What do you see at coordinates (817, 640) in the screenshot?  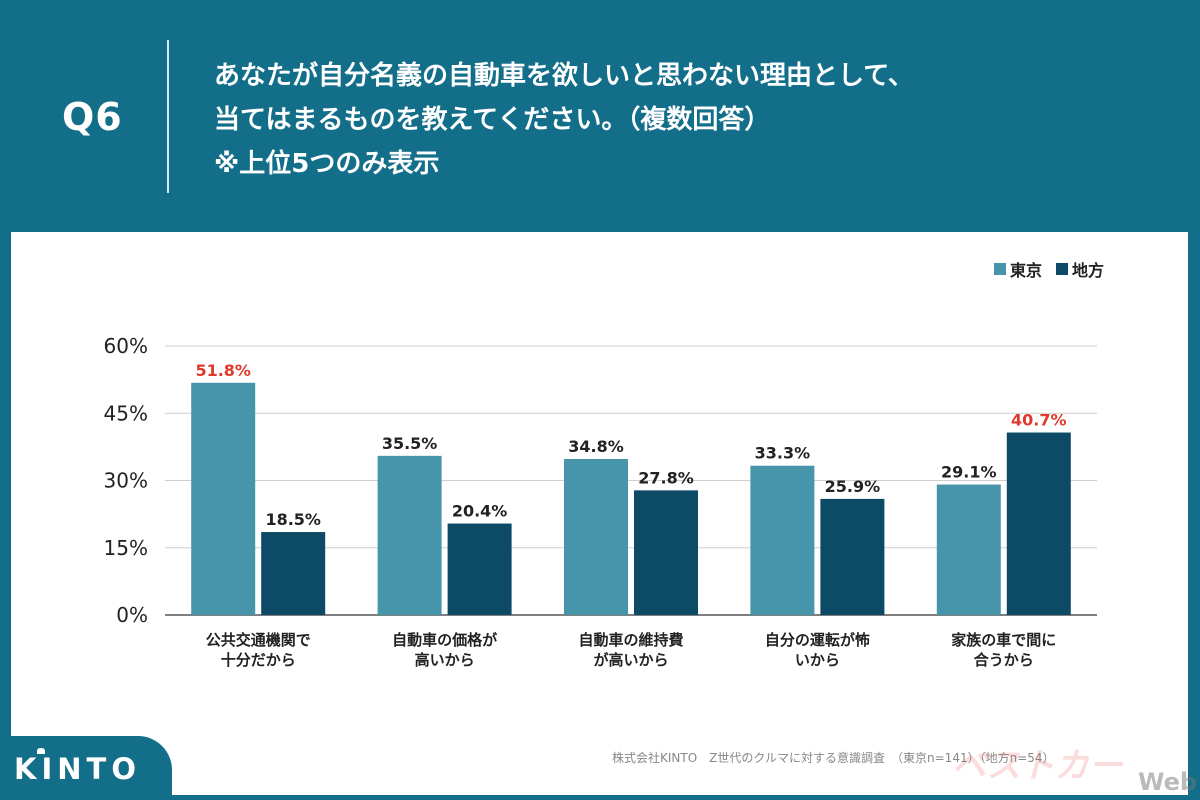 I see `x-category-label: 自分の運転が怖` at bounding box center [817, 640].